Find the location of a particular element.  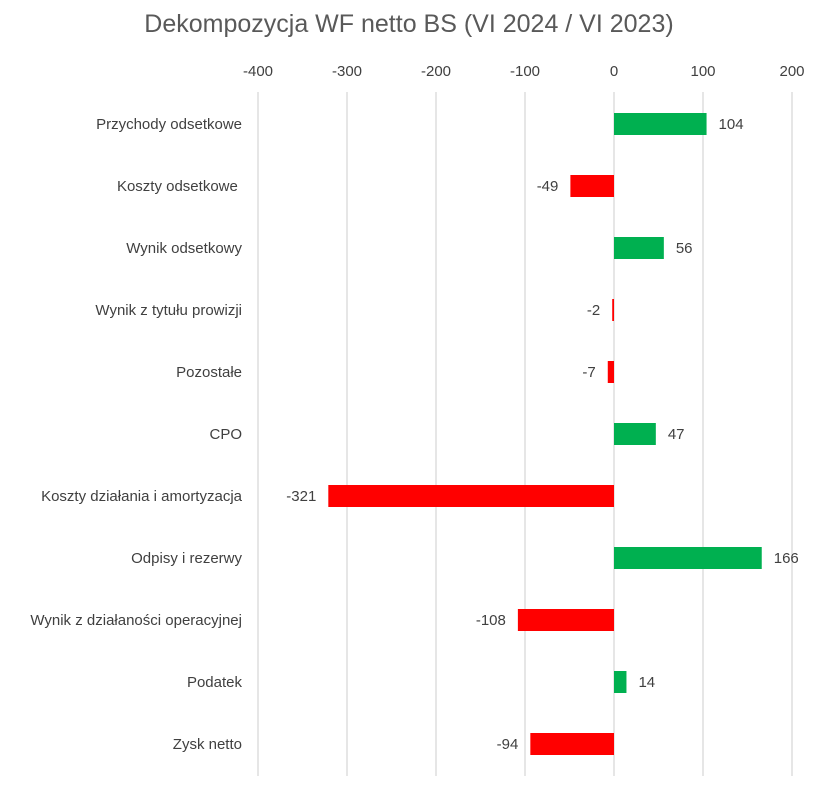

category-label: Wynik odsetkowy is located at coordinates (184, 248).